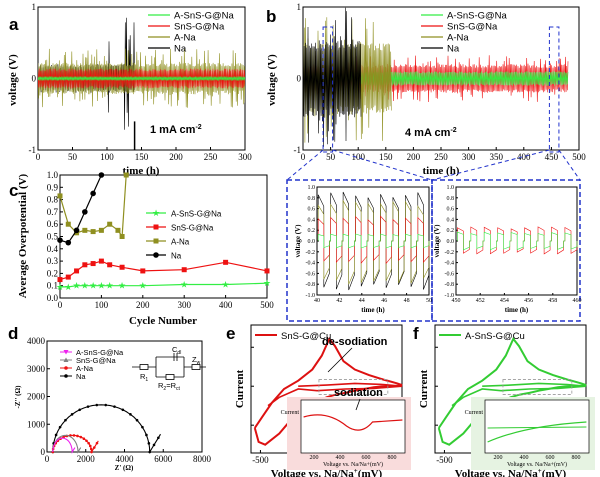  I want to click on d-circuit-label-r1: R1, so click(144, 377).